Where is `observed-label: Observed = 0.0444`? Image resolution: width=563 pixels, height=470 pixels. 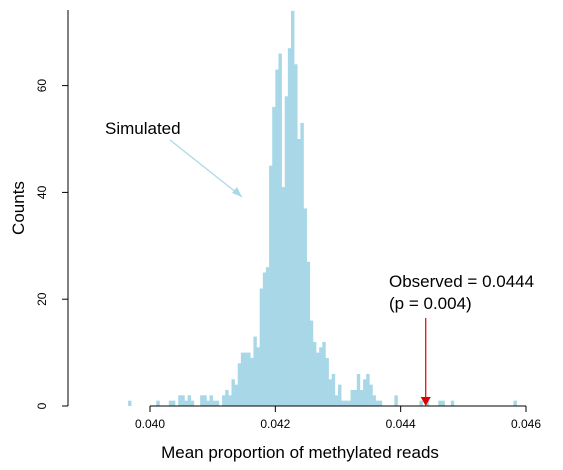
observed-label: Observed = 0.0444 is located at coordinates (461, 281).